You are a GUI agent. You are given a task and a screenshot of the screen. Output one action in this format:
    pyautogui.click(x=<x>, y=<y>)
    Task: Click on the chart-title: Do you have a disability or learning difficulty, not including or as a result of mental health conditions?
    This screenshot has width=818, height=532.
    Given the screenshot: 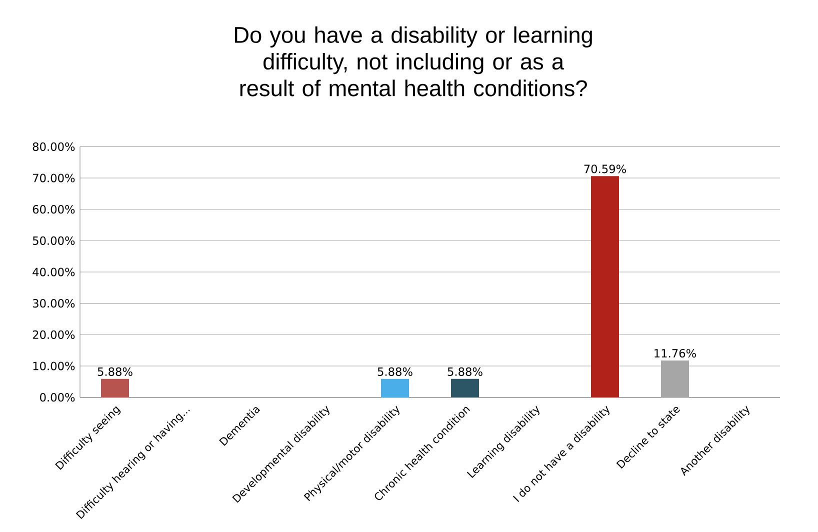 What is the action you would take?
    pyautogui.click(x=413, y=61)
    